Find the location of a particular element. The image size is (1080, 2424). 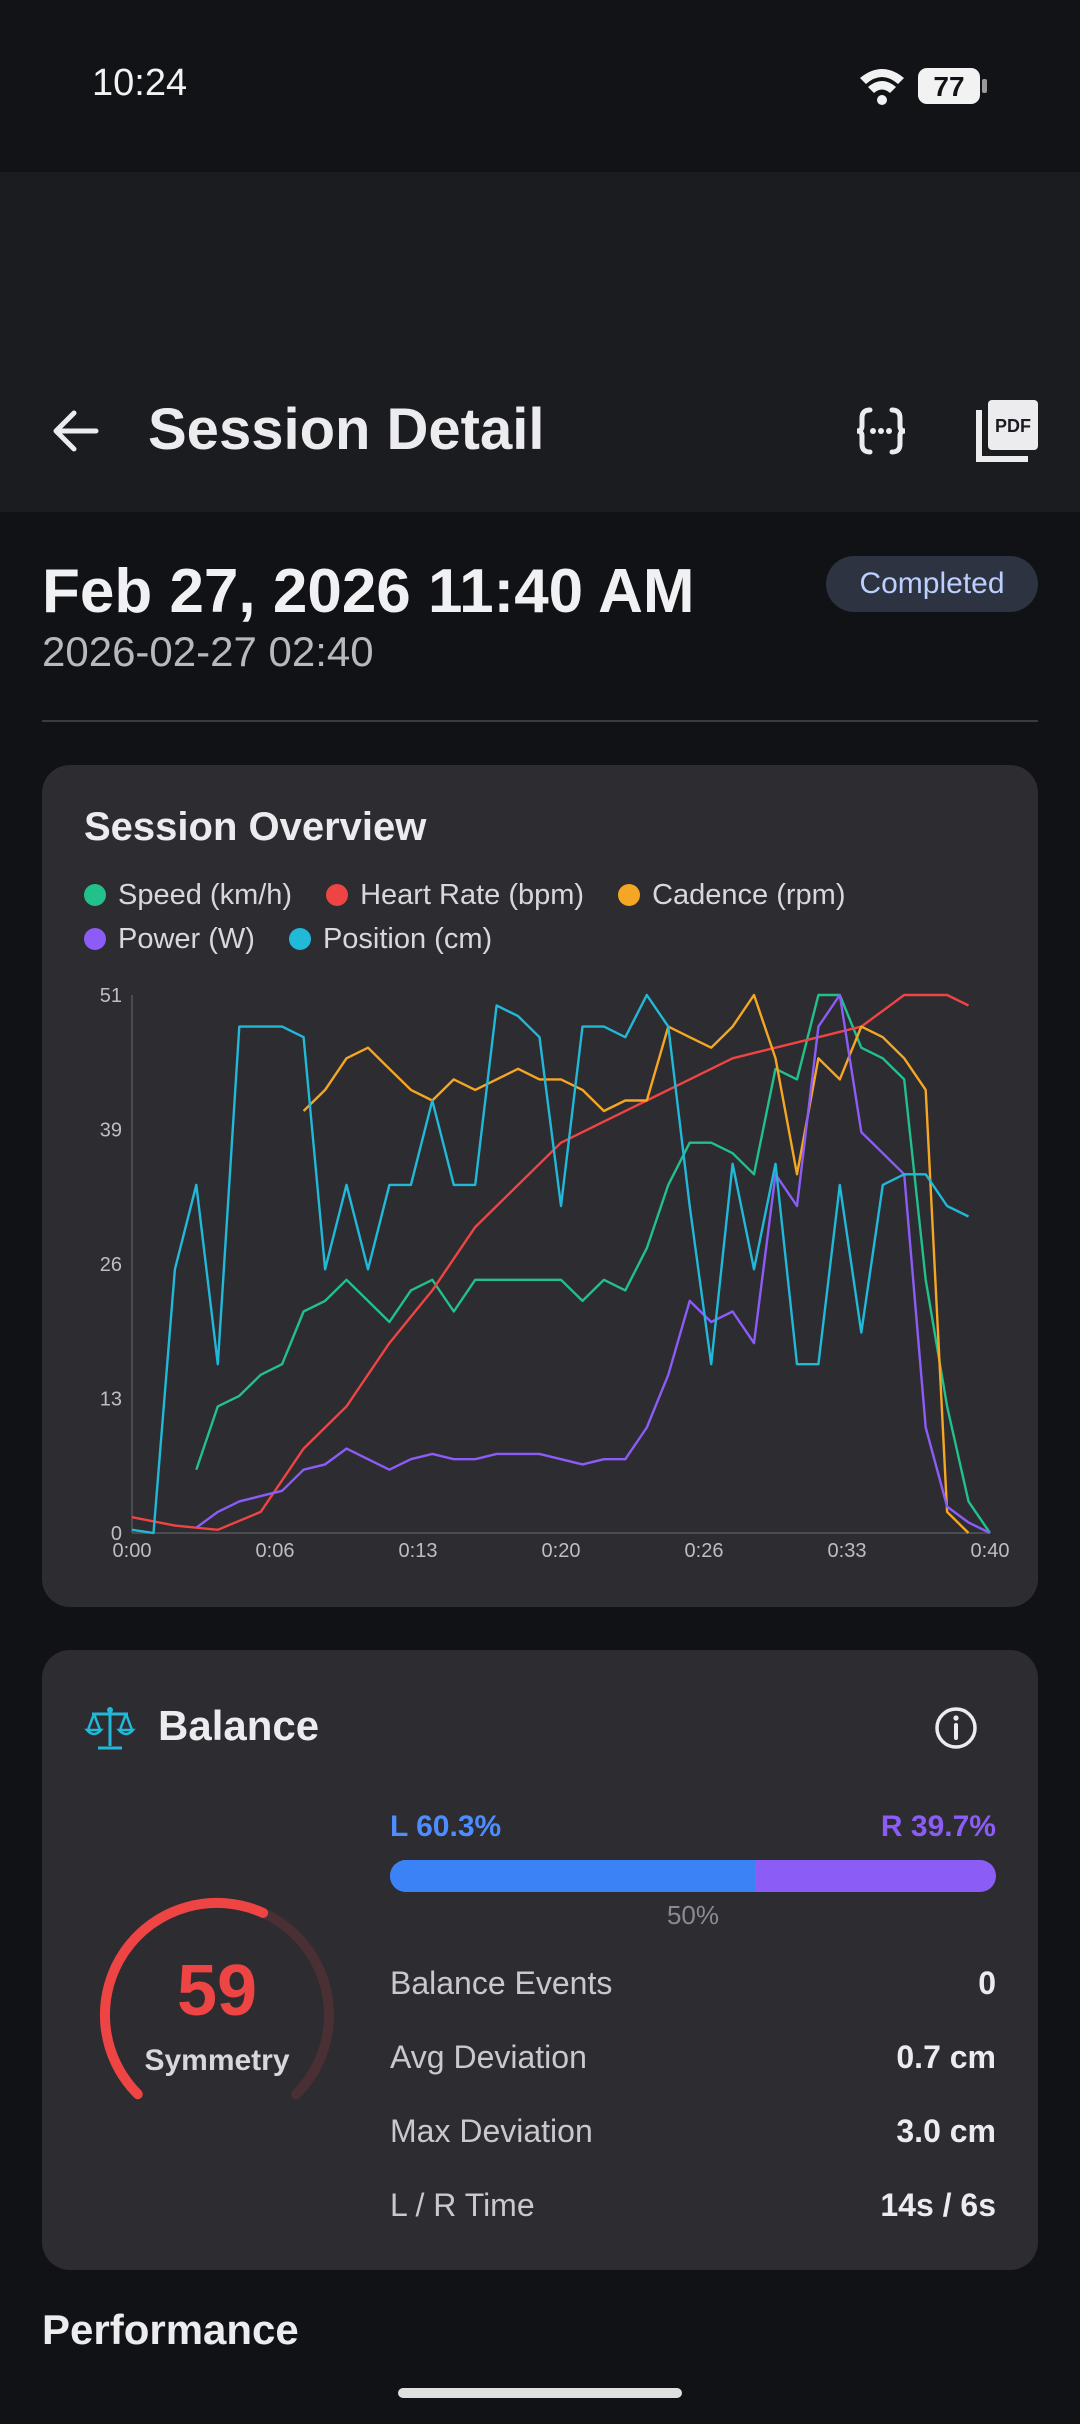

left-percentage: L 60.3% is located at coordinates (446, 1826).